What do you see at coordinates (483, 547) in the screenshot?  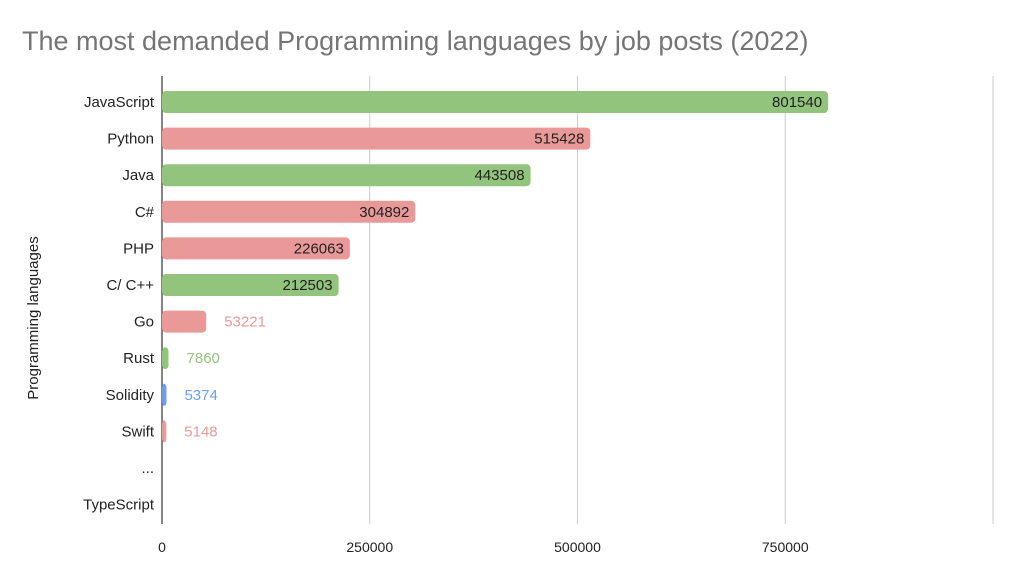 I see `x-axis-ticks: 0 250000 500000 750000` at bounding box center [483, 547].